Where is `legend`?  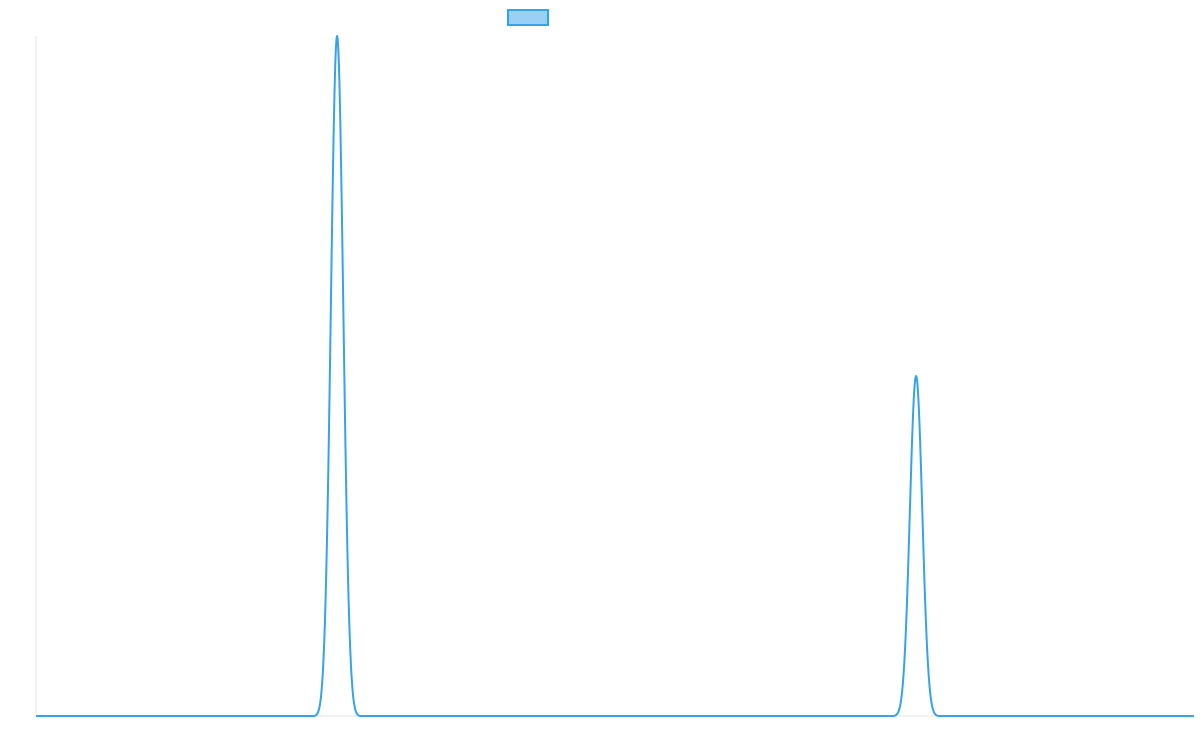
legend is located at coordinates (528, 17).